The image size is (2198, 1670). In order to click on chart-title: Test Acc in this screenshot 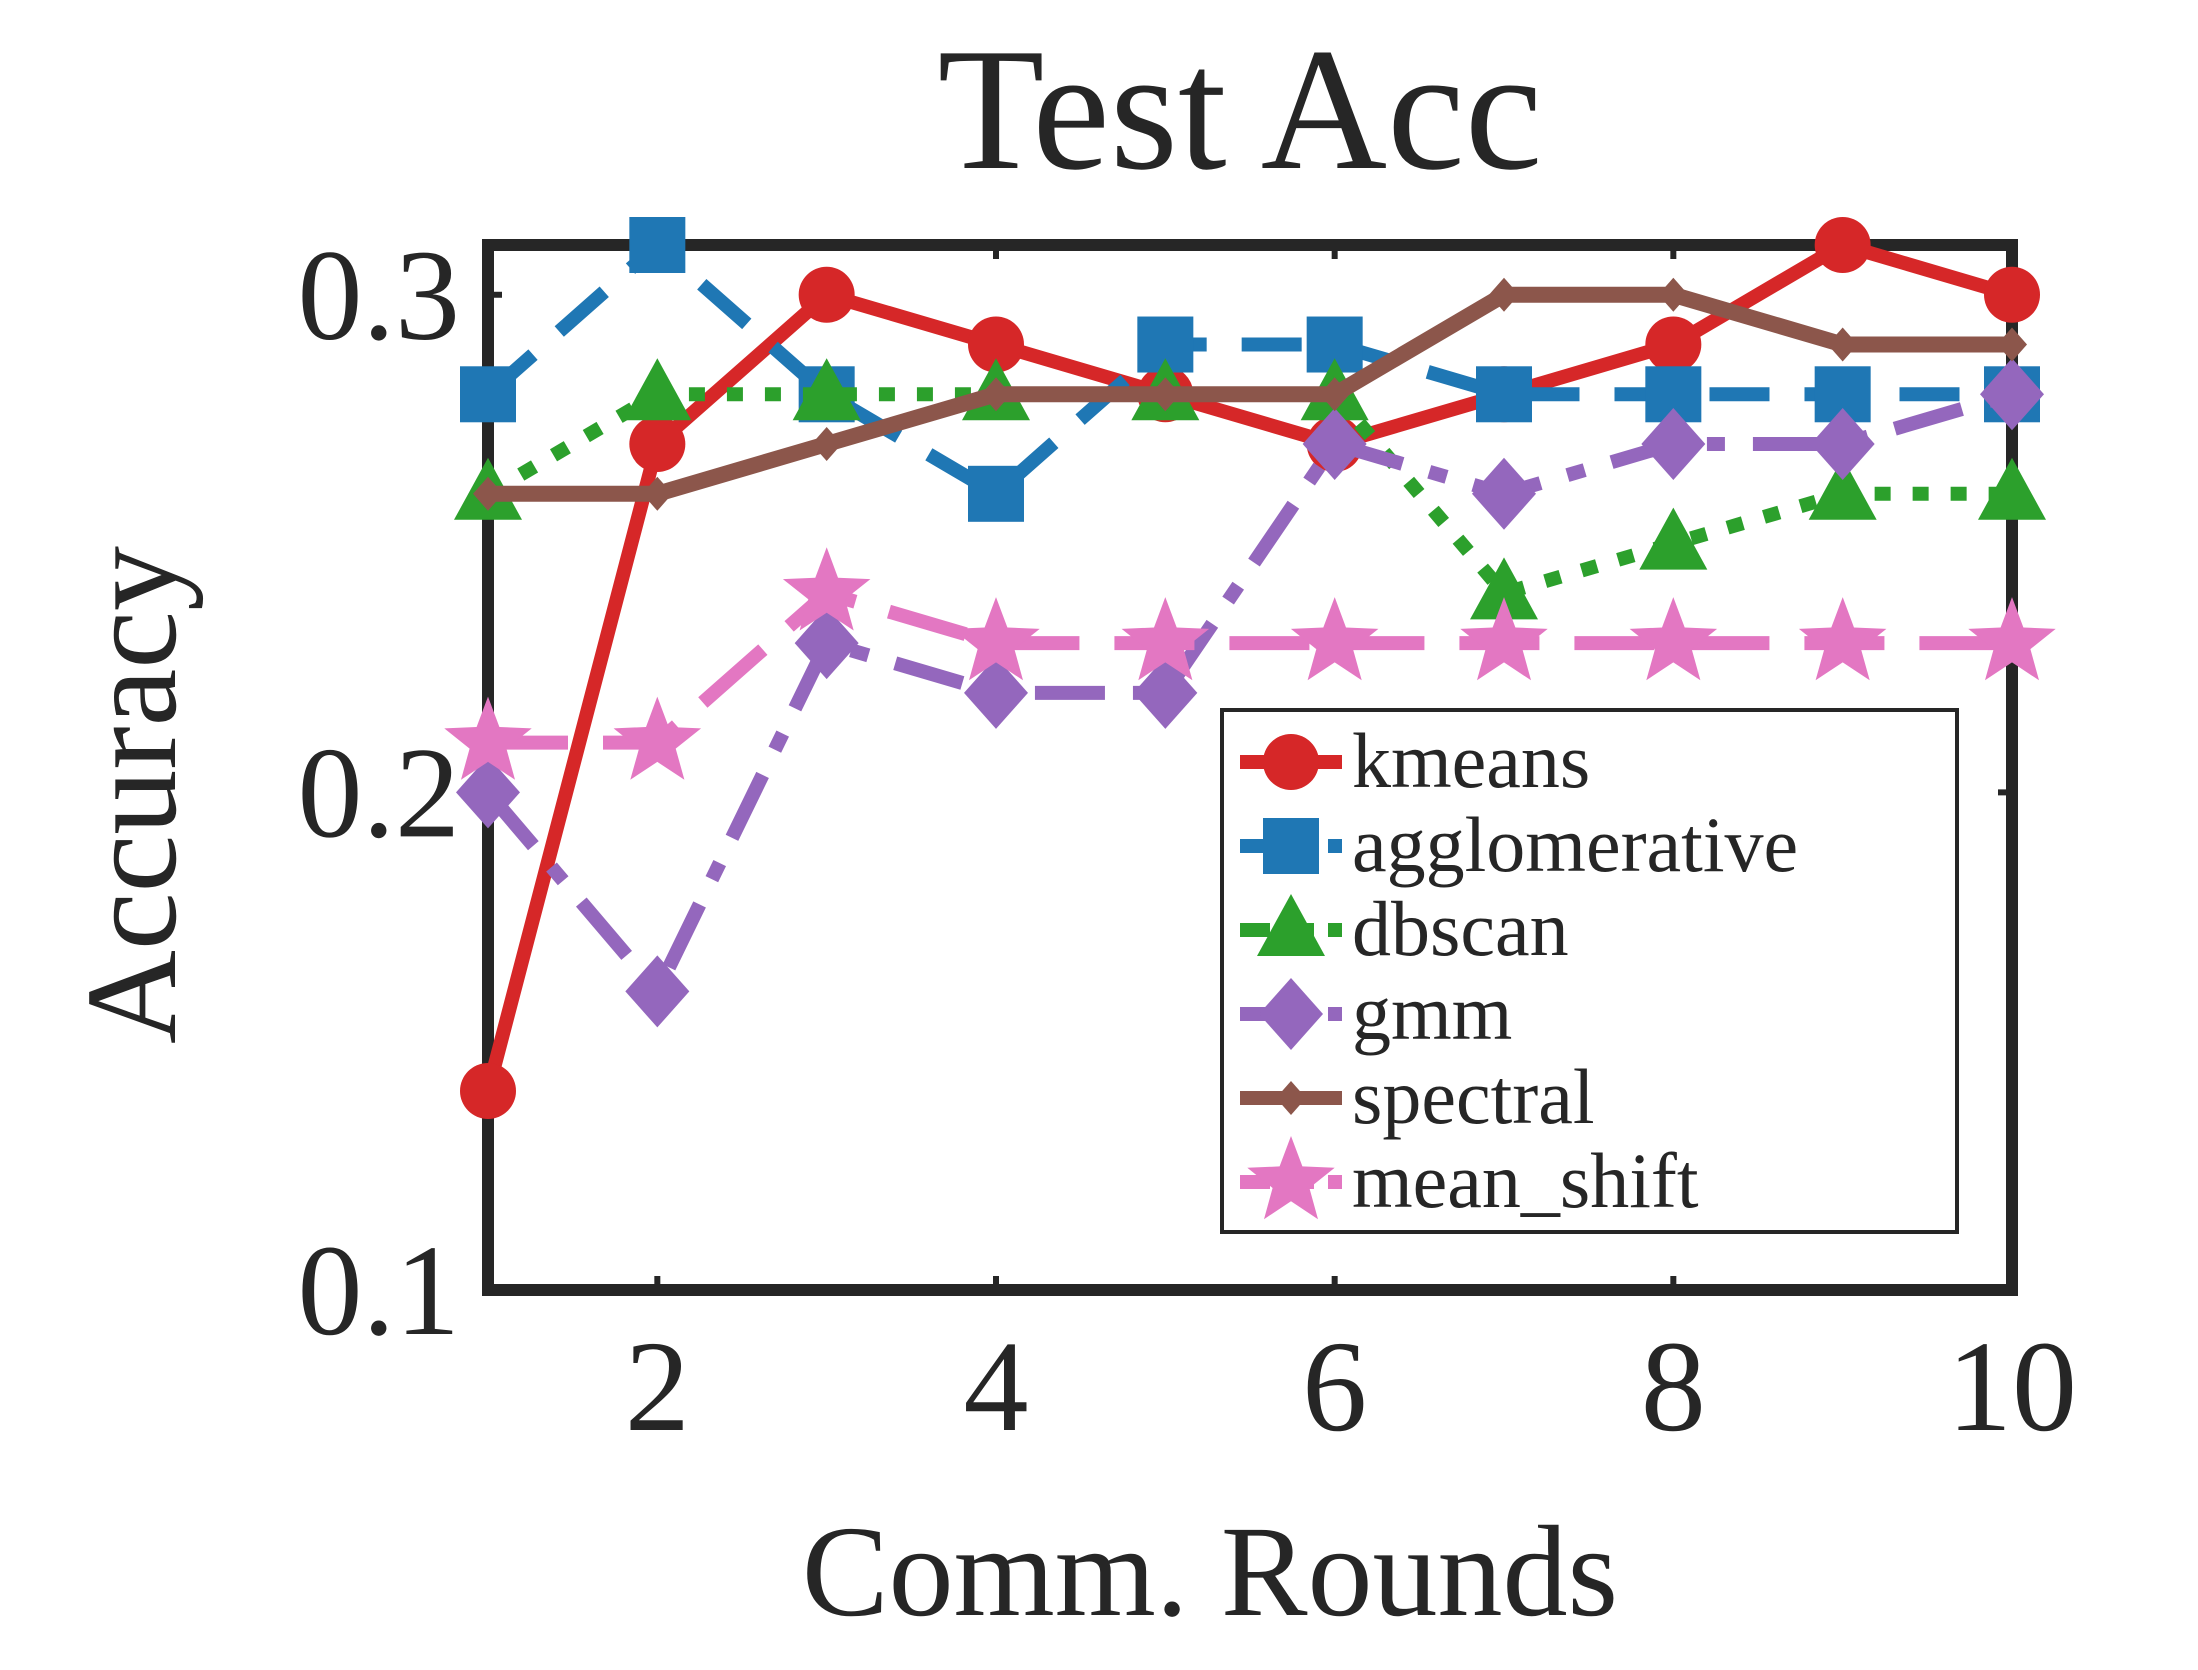, I will do `click(1240, 109)`.